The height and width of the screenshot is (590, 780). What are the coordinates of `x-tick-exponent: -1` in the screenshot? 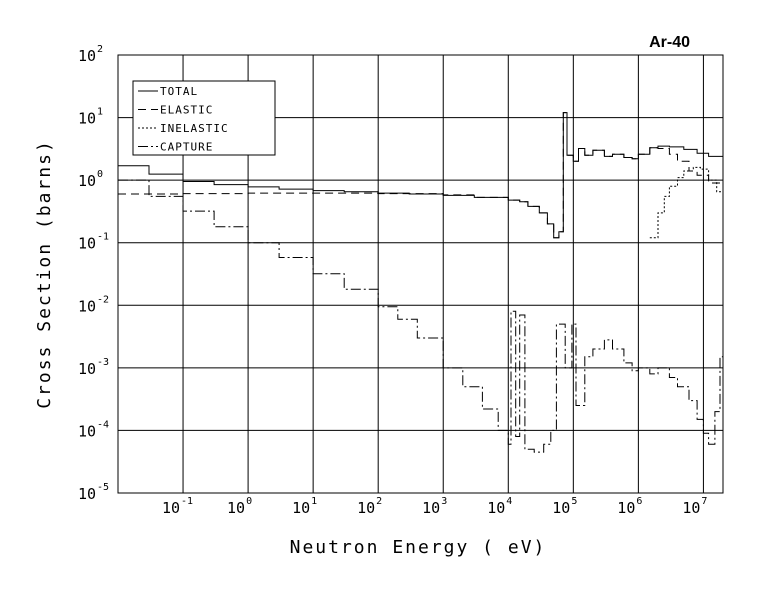 It's located at (187, 501).